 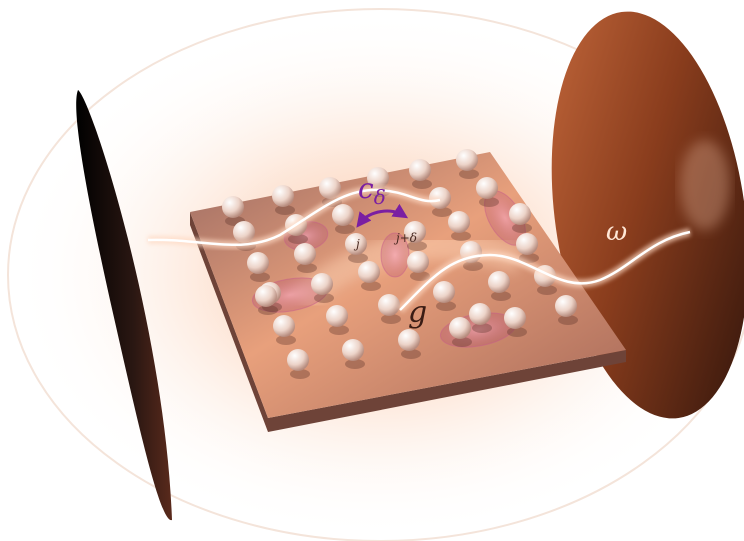 I want to click on right-mirror-reflection, so click(x=705, y=185).